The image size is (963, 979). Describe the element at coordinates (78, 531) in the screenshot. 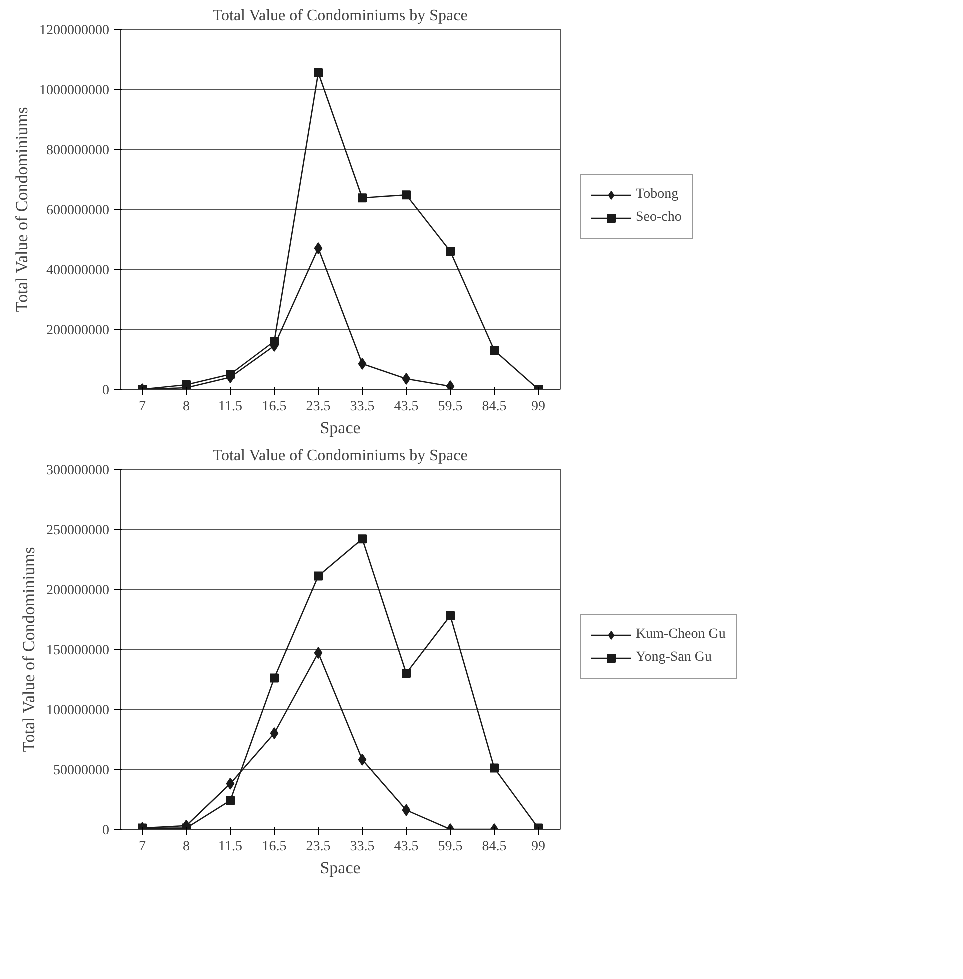

I see `y-tick-label: 250000000` at that location.